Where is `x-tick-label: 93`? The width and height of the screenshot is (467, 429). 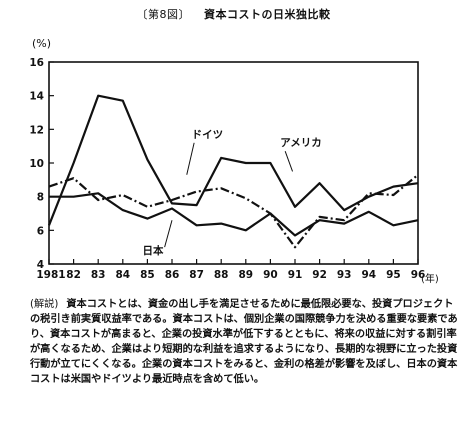 x-tick-label: 93 is located at coordinates (344, 275).